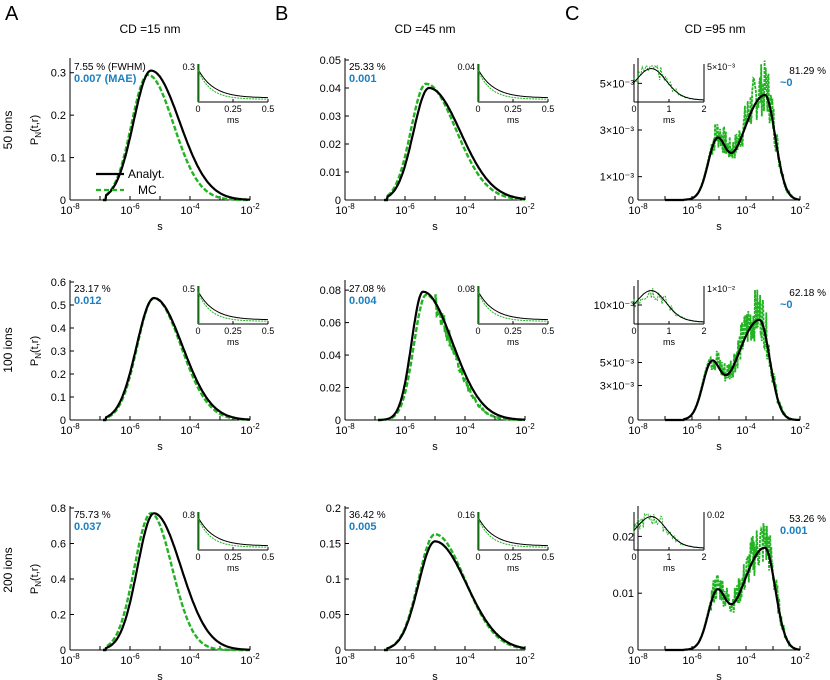  What do you see at coordinates (88, 301) in the screenshot?
I see `mae-label: 0.012` at bounding box center [88, 301].